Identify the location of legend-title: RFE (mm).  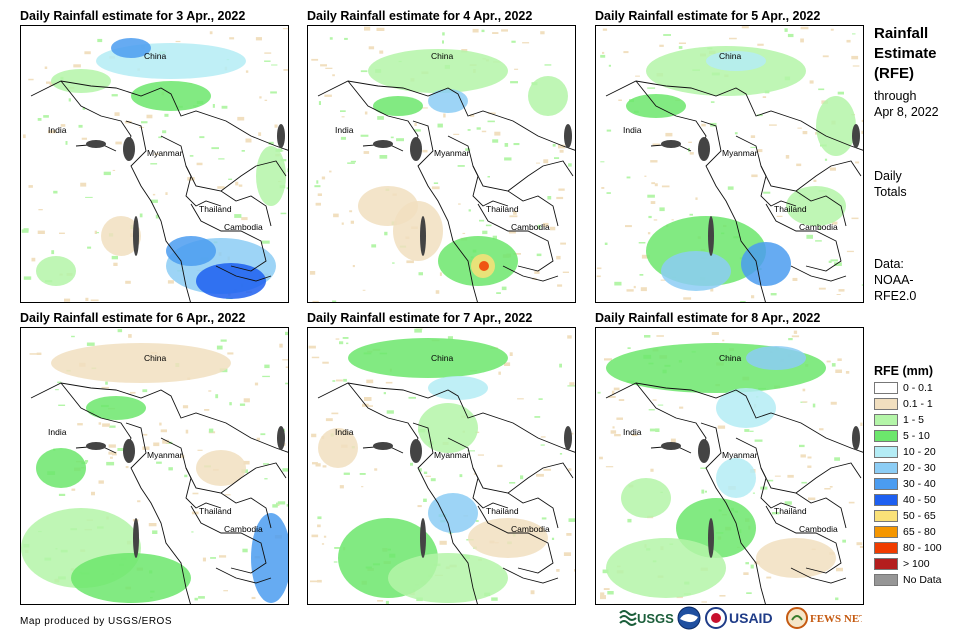
(904, 371).